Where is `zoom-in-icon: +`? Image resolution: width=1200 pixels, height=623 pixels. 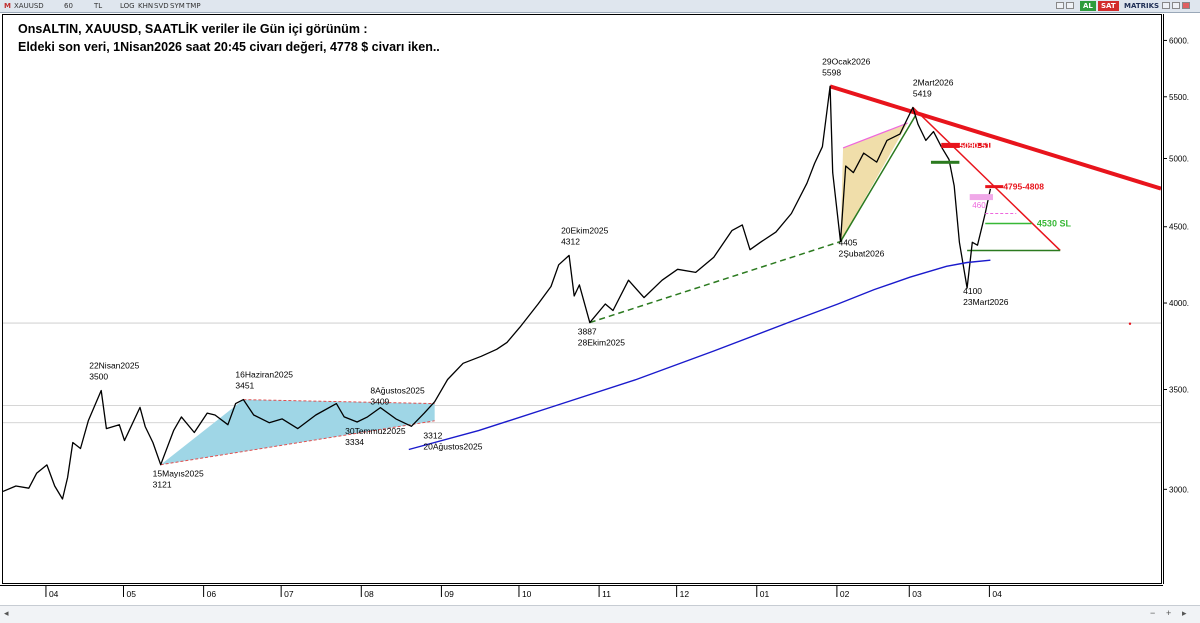 zoom-in-icon: + is located at coordinates (1169, 613).